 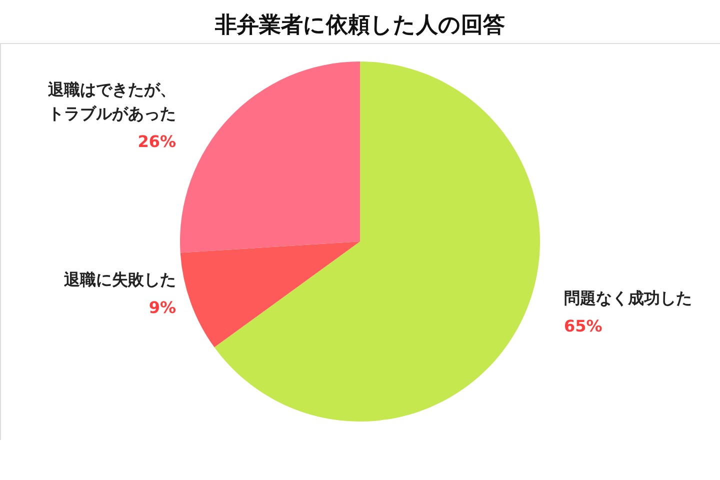 What do you see at coordinates (157, 142) in the screenshot?
I see `data-label: 26%` at bounding box center [157, 142].